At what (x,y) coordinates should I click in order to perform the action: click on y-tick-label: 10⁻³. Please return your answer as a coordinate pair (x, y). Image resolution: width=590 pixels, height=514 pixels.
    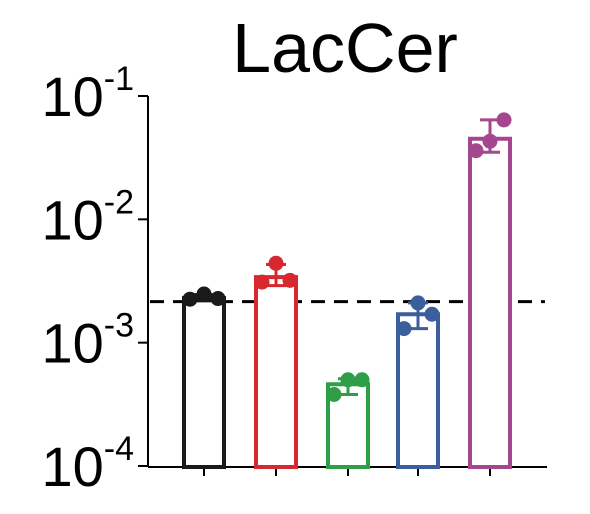
    Looking at the image, I should click on (87, 341).